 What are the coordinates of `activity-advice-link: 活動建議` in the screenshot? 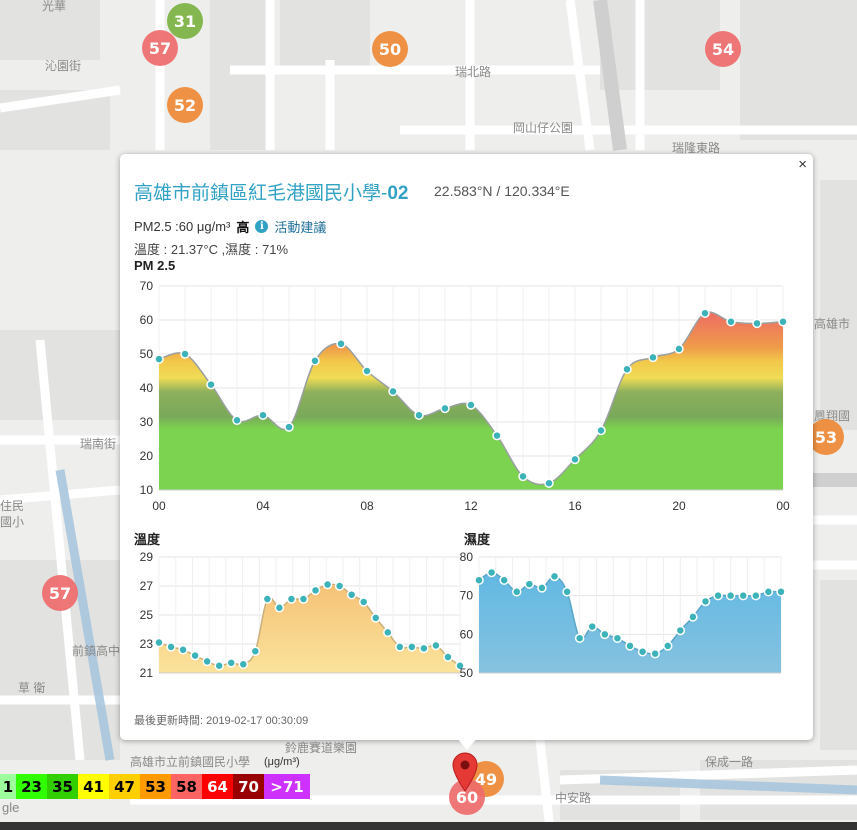 It's located at (300, 227).